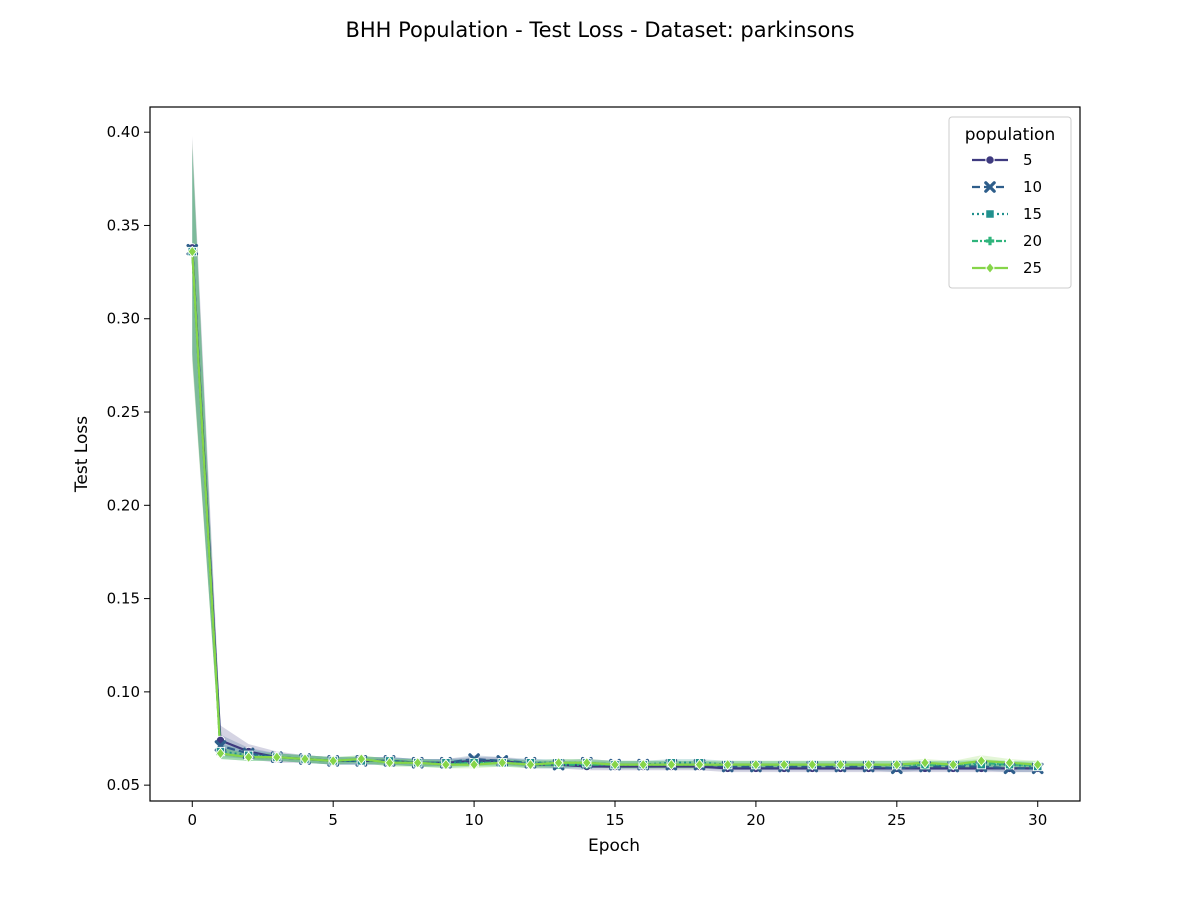 This screenshot has height=900, width=1200. I want to click on y-tick-label-6: 0.35, so click(123, 225).